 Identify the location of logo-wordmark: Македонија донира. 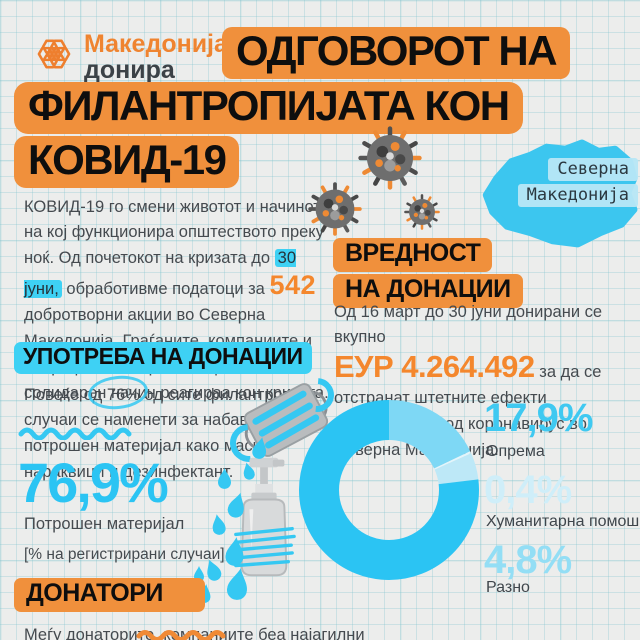
(156, 57).